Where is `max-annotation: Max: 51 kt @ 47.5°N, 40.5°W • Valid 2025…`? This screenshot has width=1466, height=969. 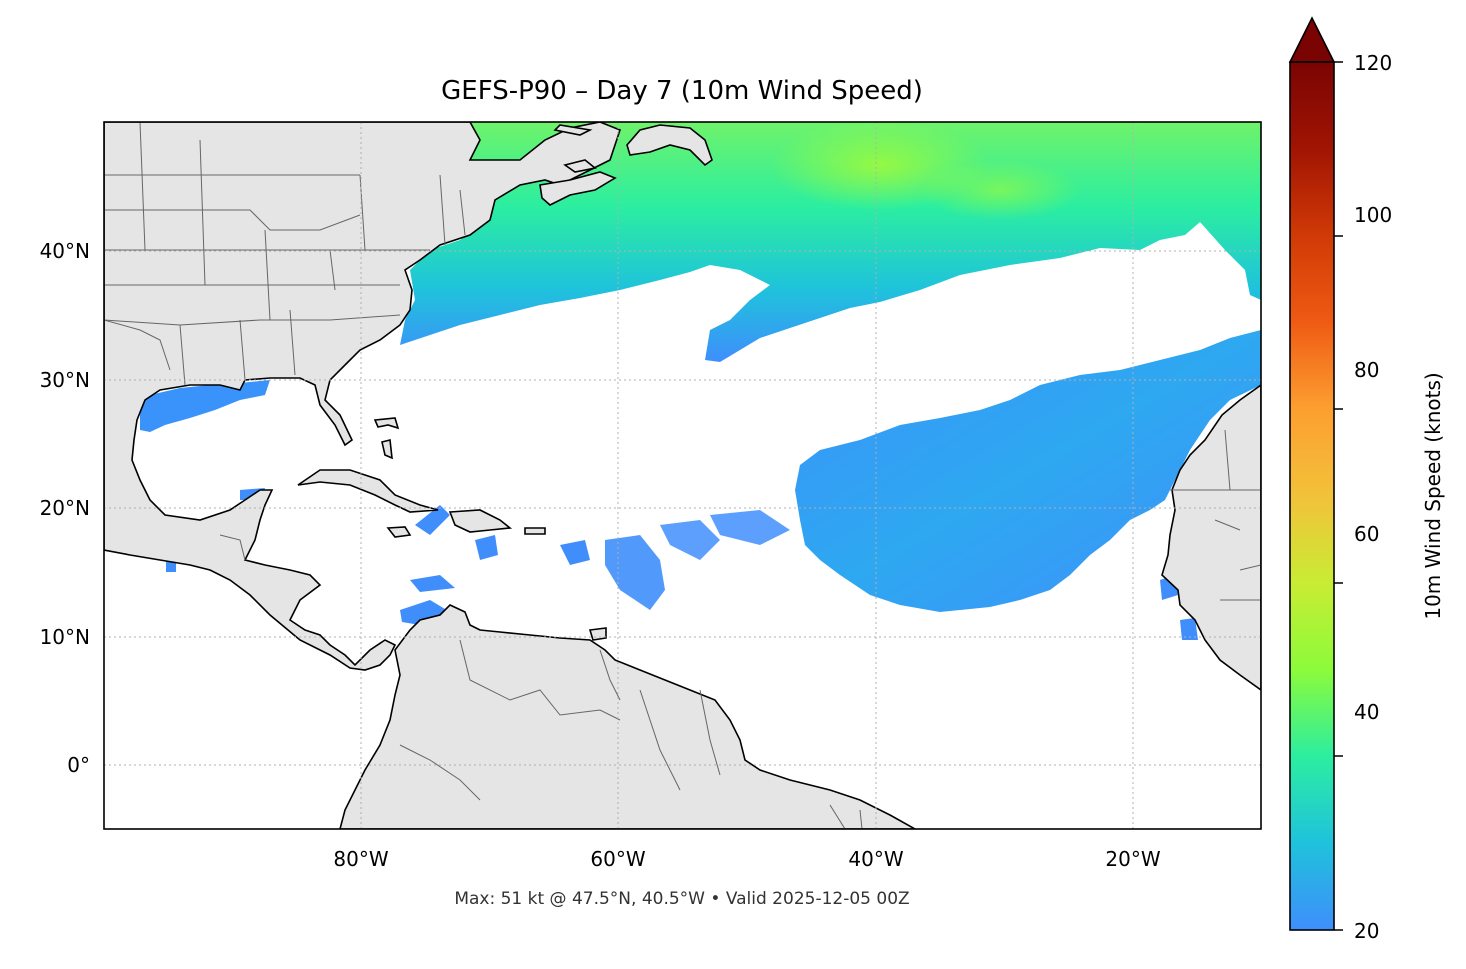 max-annotation: Max: 51 kt @ 47.5°N, 40.5°W • Valid 2025… is located at coordinates (681, 899).